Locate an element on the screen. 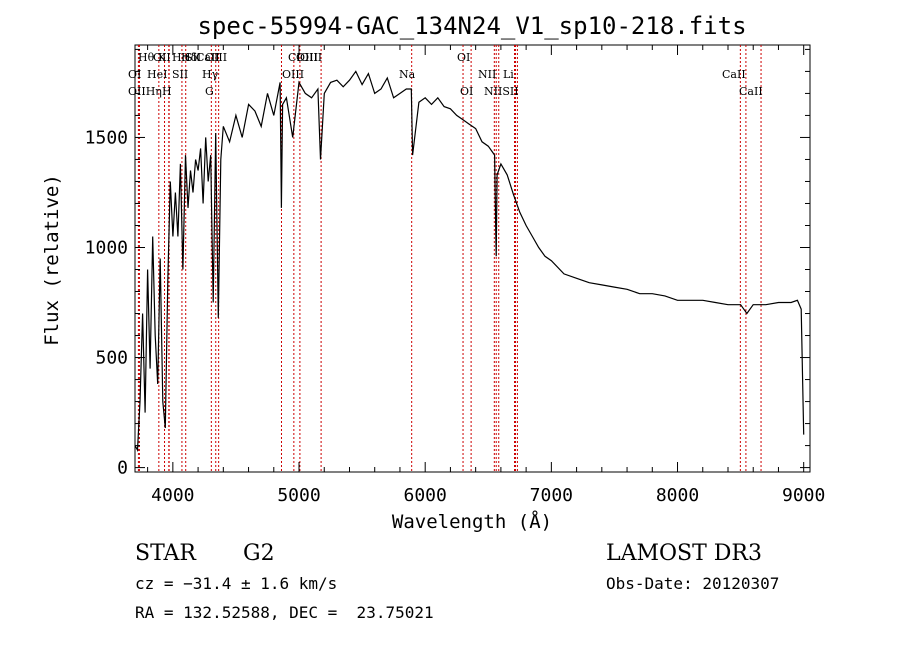 The width and height of the screenshot is (900, 649). marker-label-row1: OII is located at coordinates (162, 57).